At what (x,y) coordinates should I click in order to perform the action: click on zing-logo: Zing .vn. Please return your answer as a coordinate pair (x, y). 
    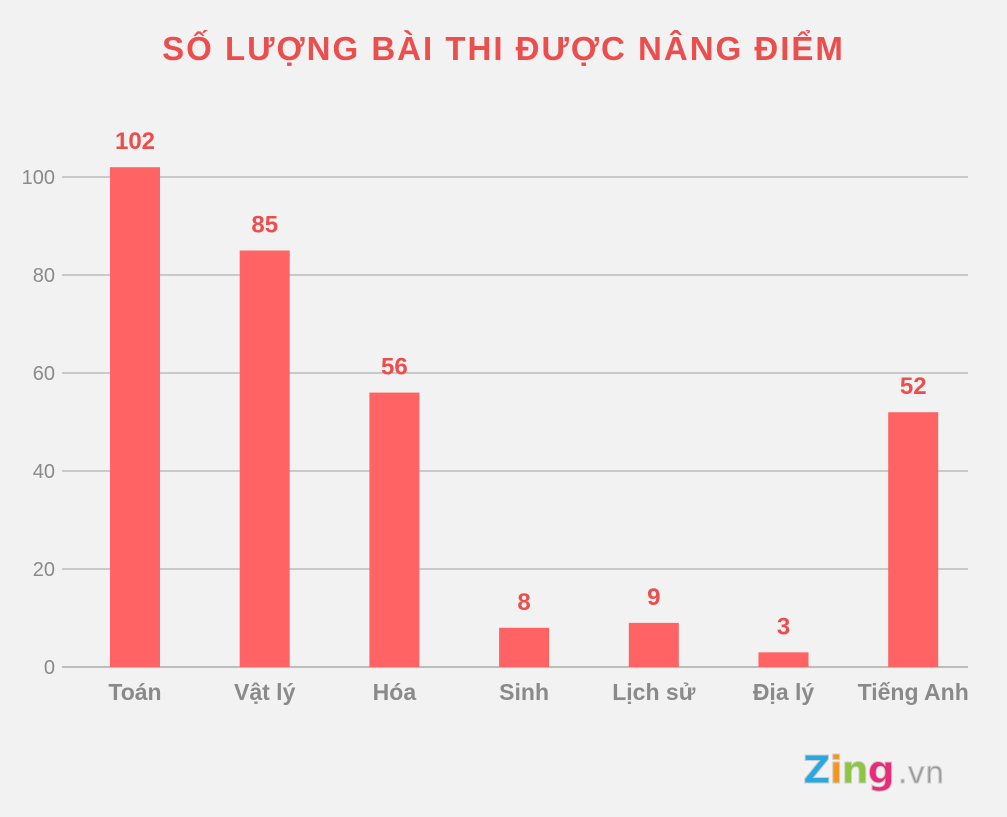
    Looking at the image, I should click on (874, 770).